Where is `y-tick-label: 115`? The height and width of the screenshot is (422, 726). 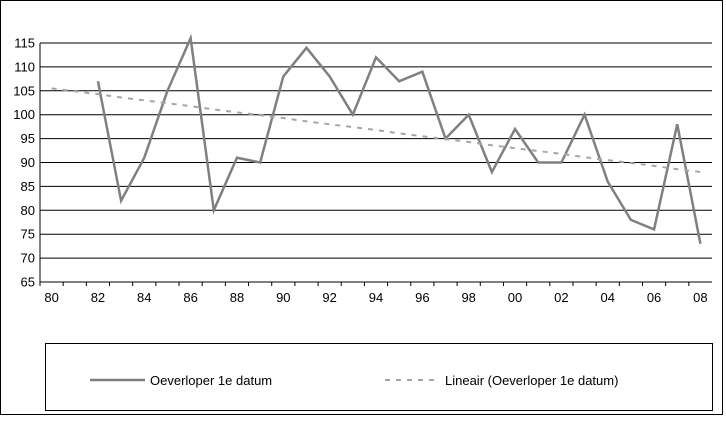
y-tick-label: 115 is located at coordinates (24, 43).